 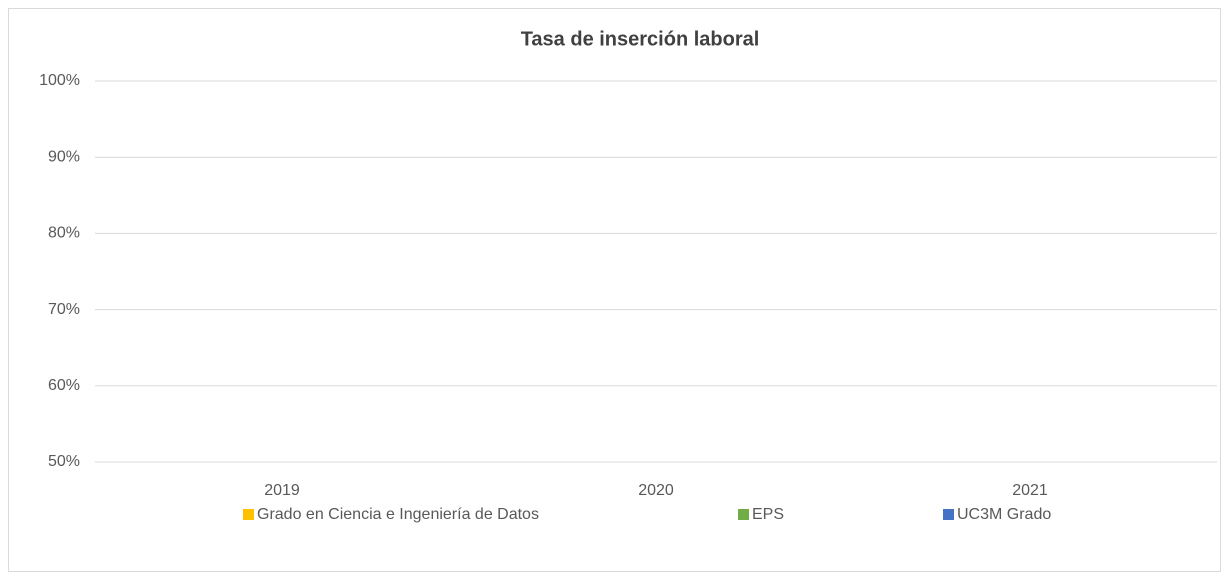 What do you see at coordinates (398, 514) in the screenshot?
I see `legend-label: Grado en Ciencia e Ingeniería de Datos` at bounding box center [398, 514].